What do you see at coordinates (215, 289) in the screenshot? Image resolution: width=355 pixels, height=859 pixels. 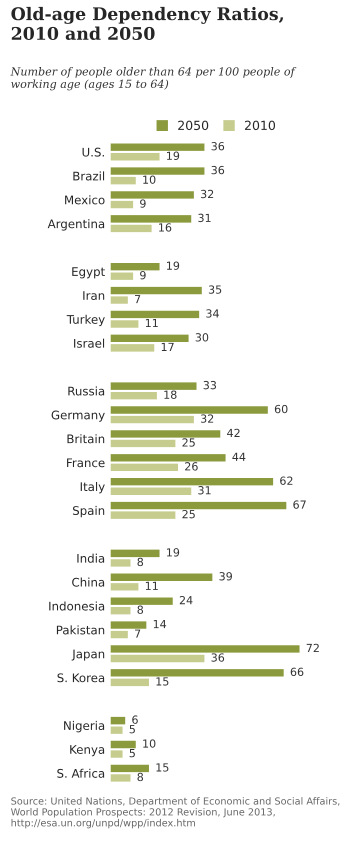 I see `data-label: 35` at bounding box center [215, 289].